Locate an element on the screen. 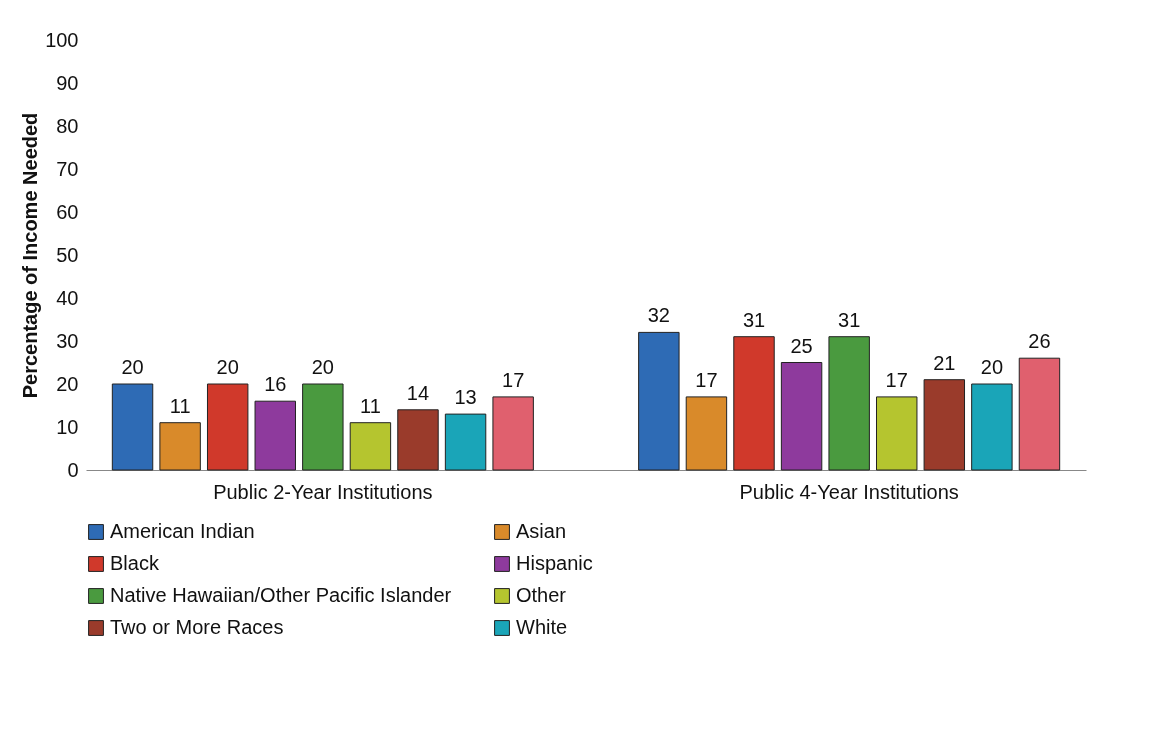 The width and height of the screenshot is (1155, 742). data-label: 13 is located at coordinates (465, 397).